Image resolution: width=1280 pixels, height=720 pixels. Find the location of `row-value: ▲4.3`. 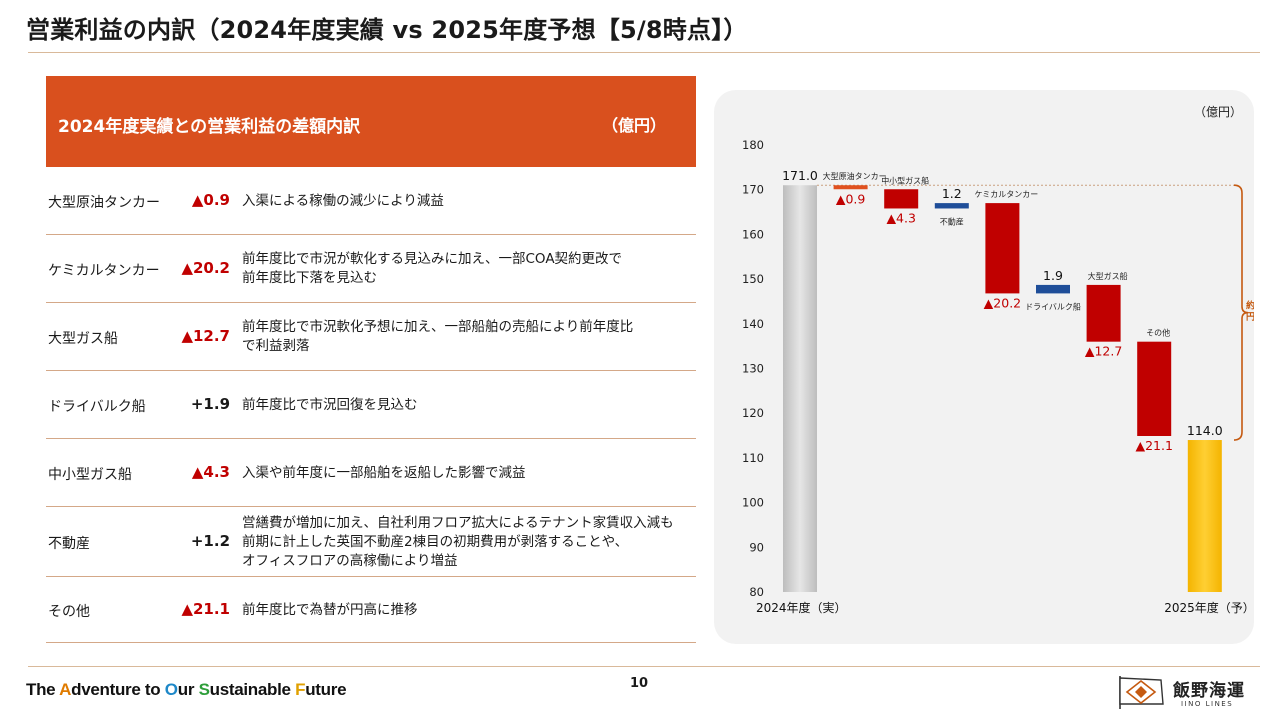

row-value: ▲4.3 is located at coordinates (210, 472).